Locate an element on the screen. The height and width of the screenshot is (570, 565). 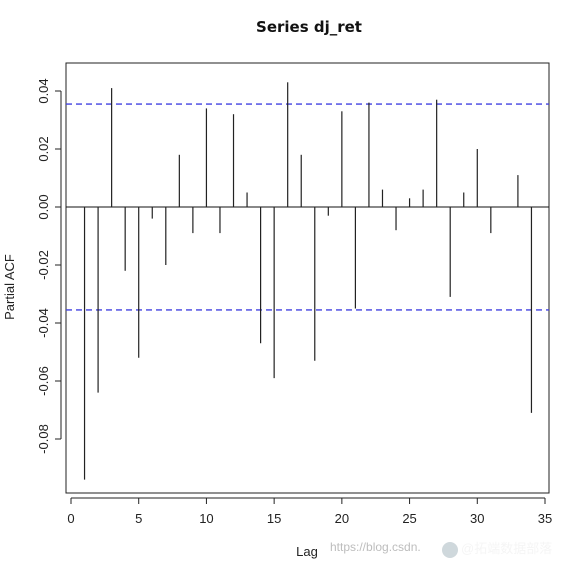
x-tick-label-35: 35 is located at coordinates (545, 518).